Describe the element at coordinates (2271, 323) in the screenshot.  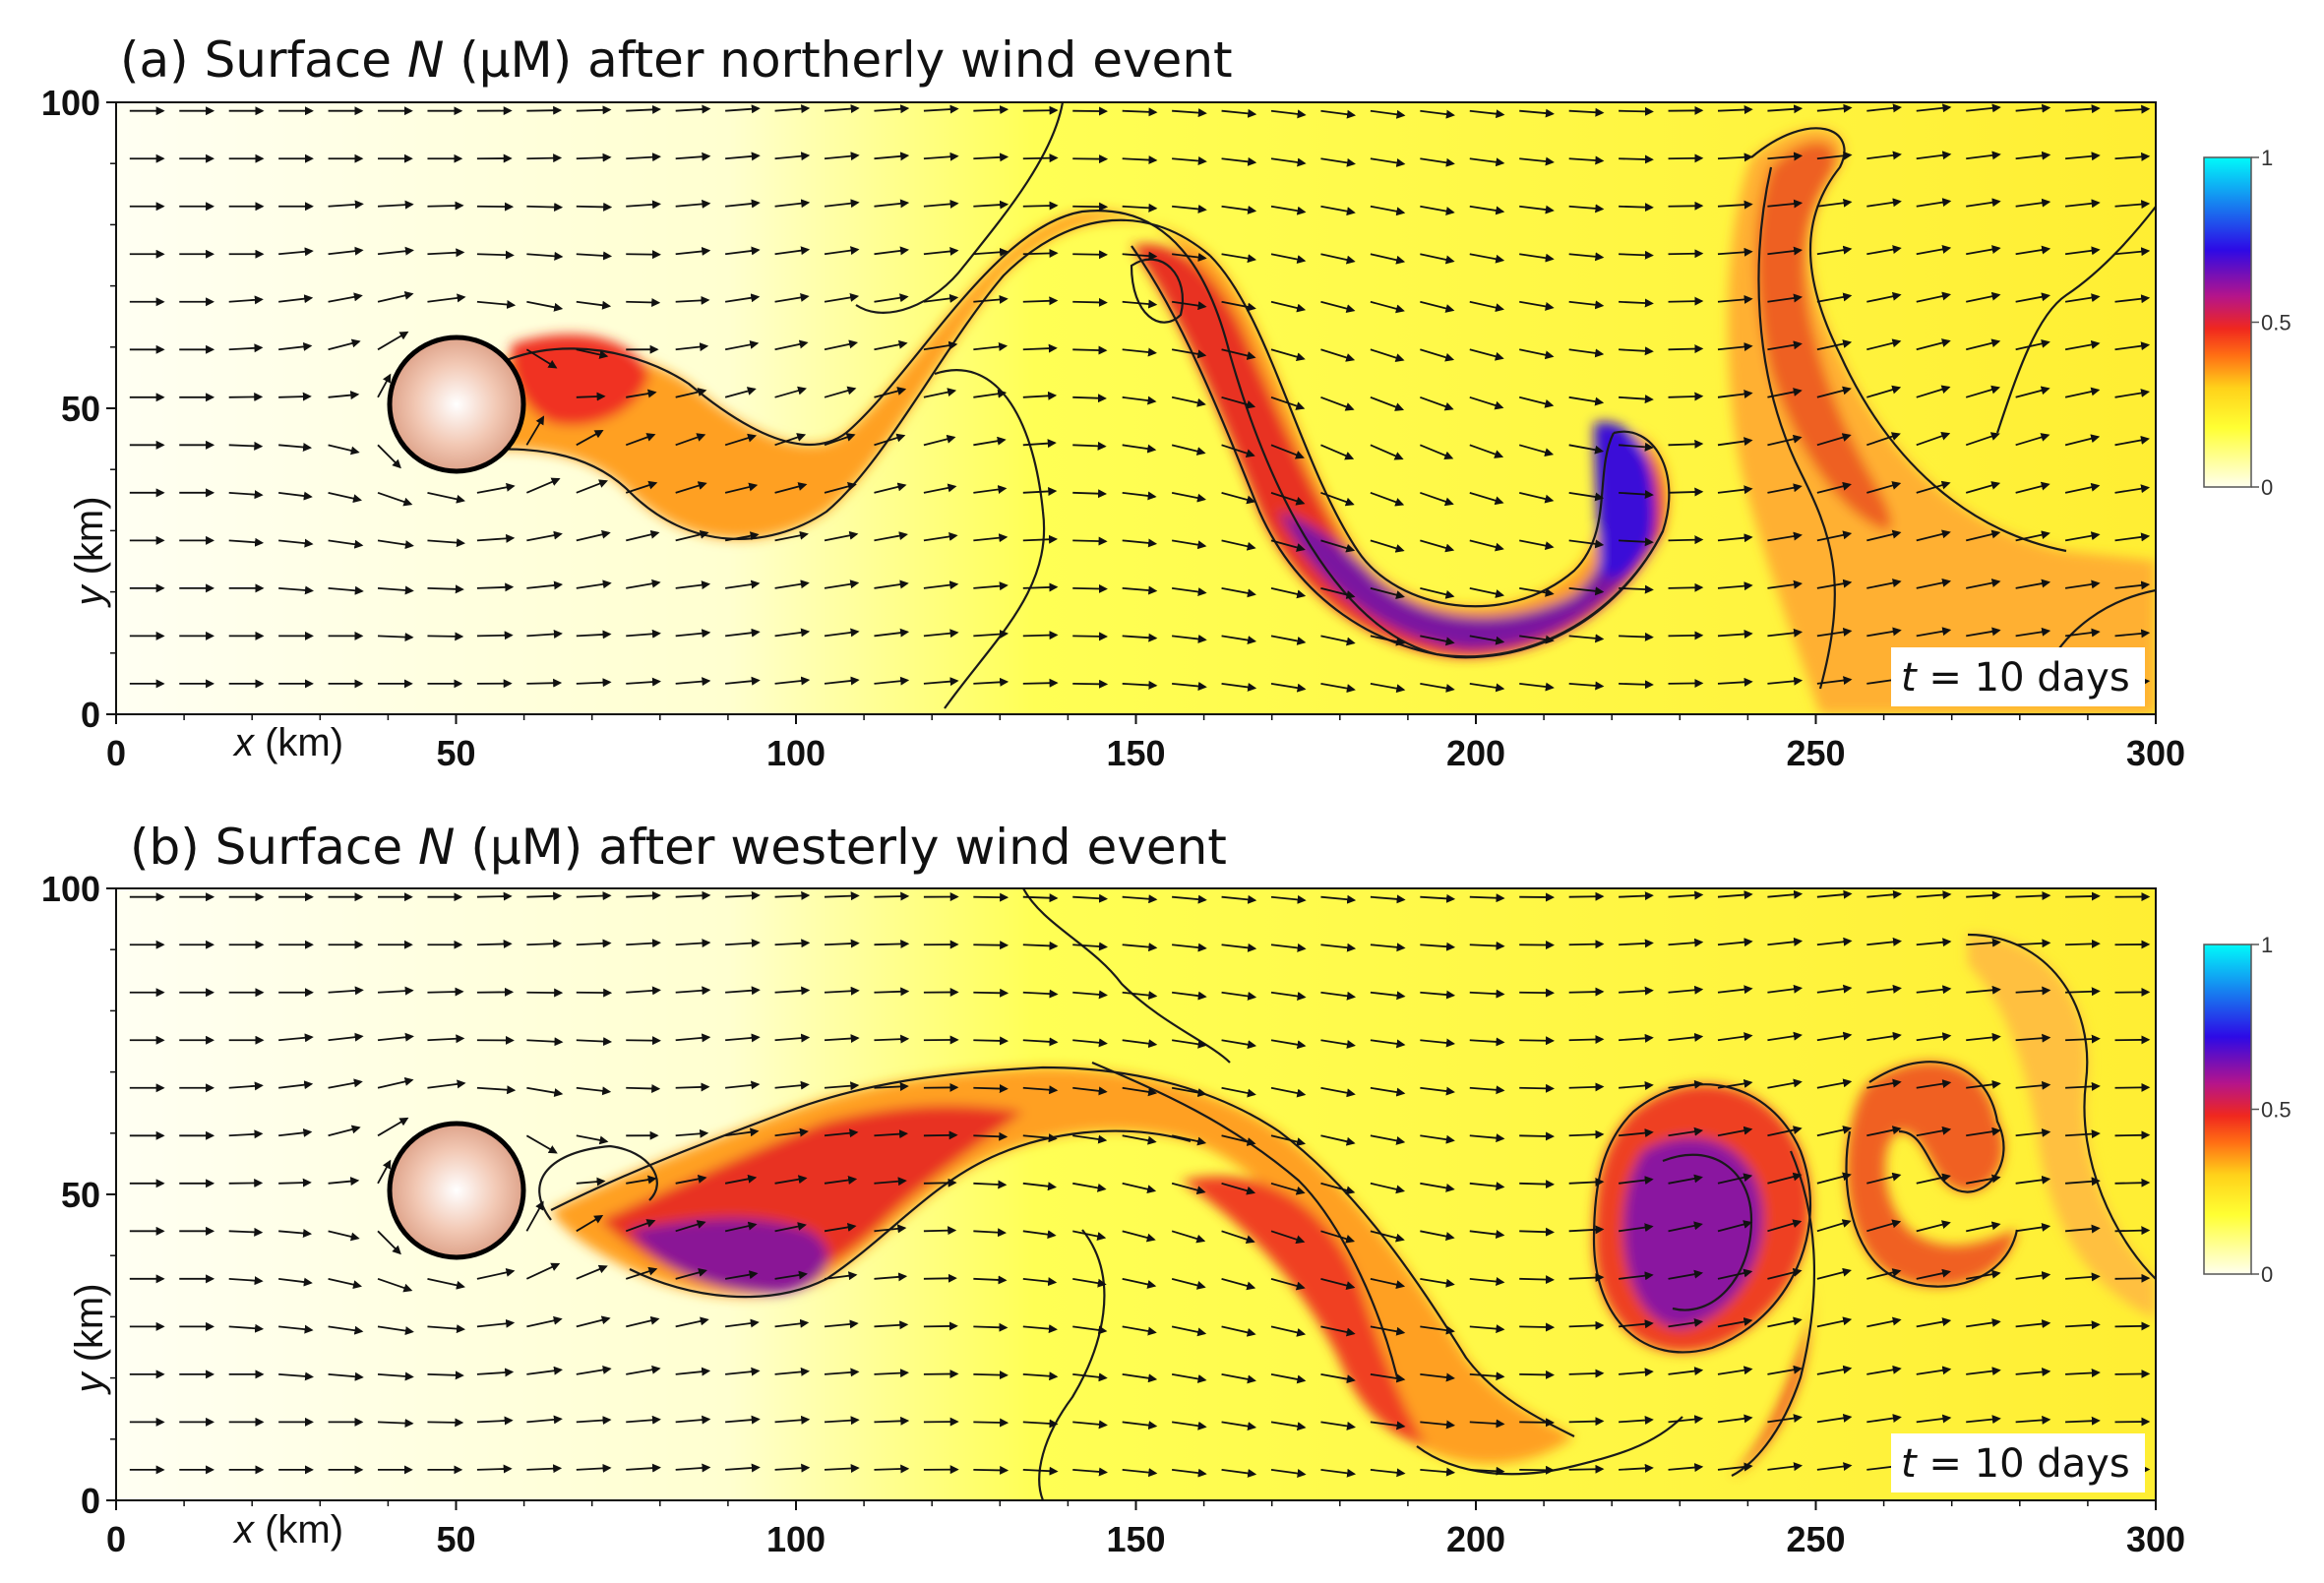
I see `colorbar-a-ticks: 00.51` at that location.